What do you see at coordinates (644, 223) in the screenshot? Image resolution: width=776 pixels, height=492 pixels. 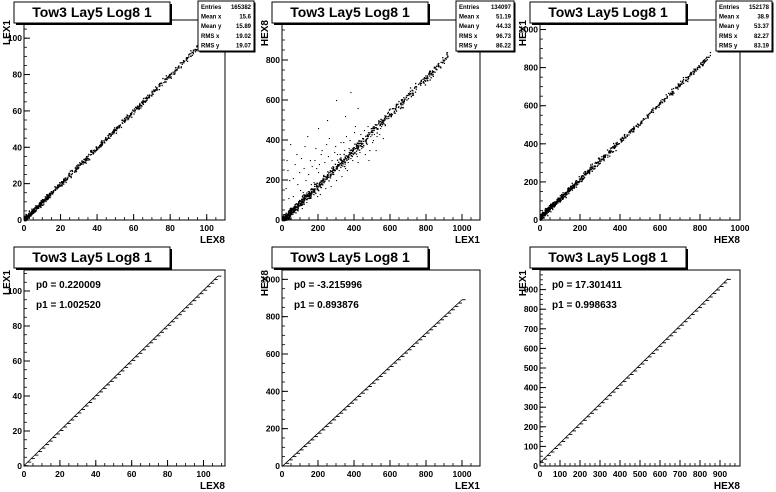 I see `x-axis: 0 200 400 600 800 1000` at bounding box center [644, 223].